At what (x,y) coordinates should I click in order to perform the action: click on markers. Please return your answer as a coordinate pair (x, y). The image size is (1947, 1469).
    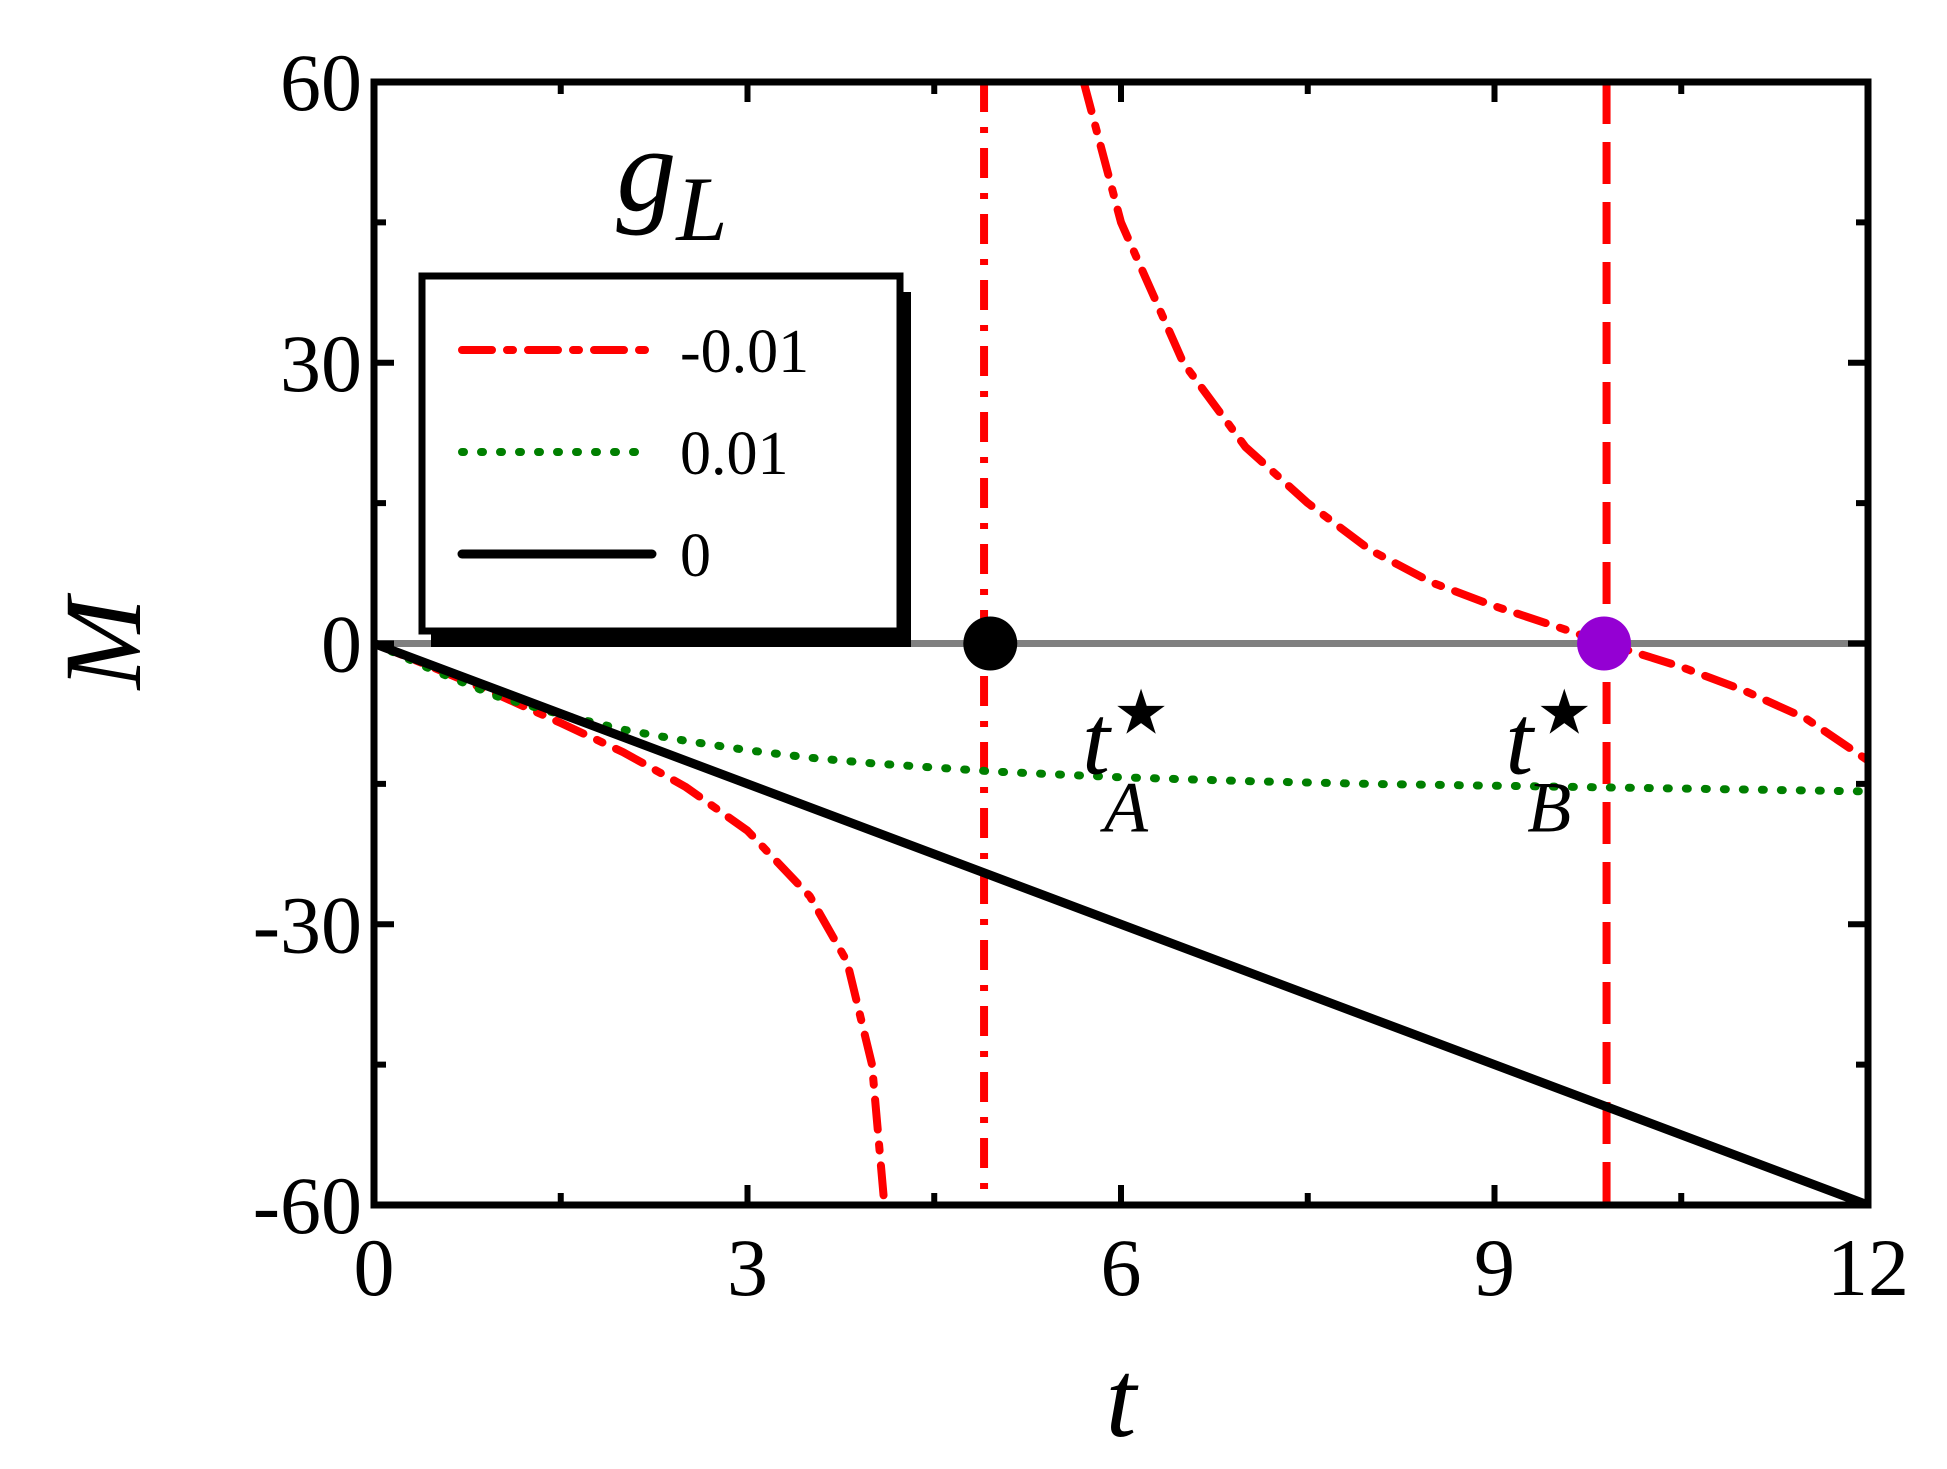
    Looking at the image, I should click on (1297, 643).